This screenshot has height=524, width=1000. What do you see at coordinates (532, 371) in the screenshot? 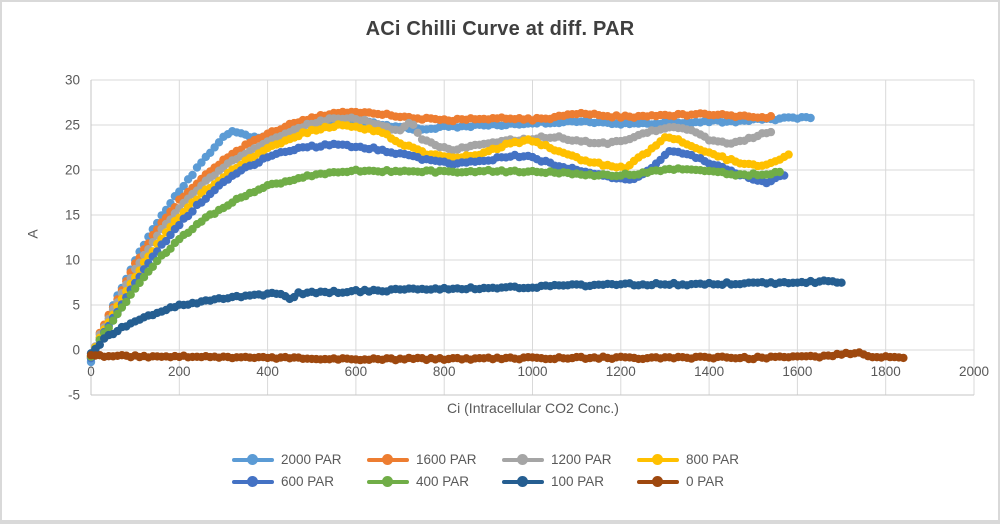
I see `x-tick-label: 1000` at bounding box center [532, 371].